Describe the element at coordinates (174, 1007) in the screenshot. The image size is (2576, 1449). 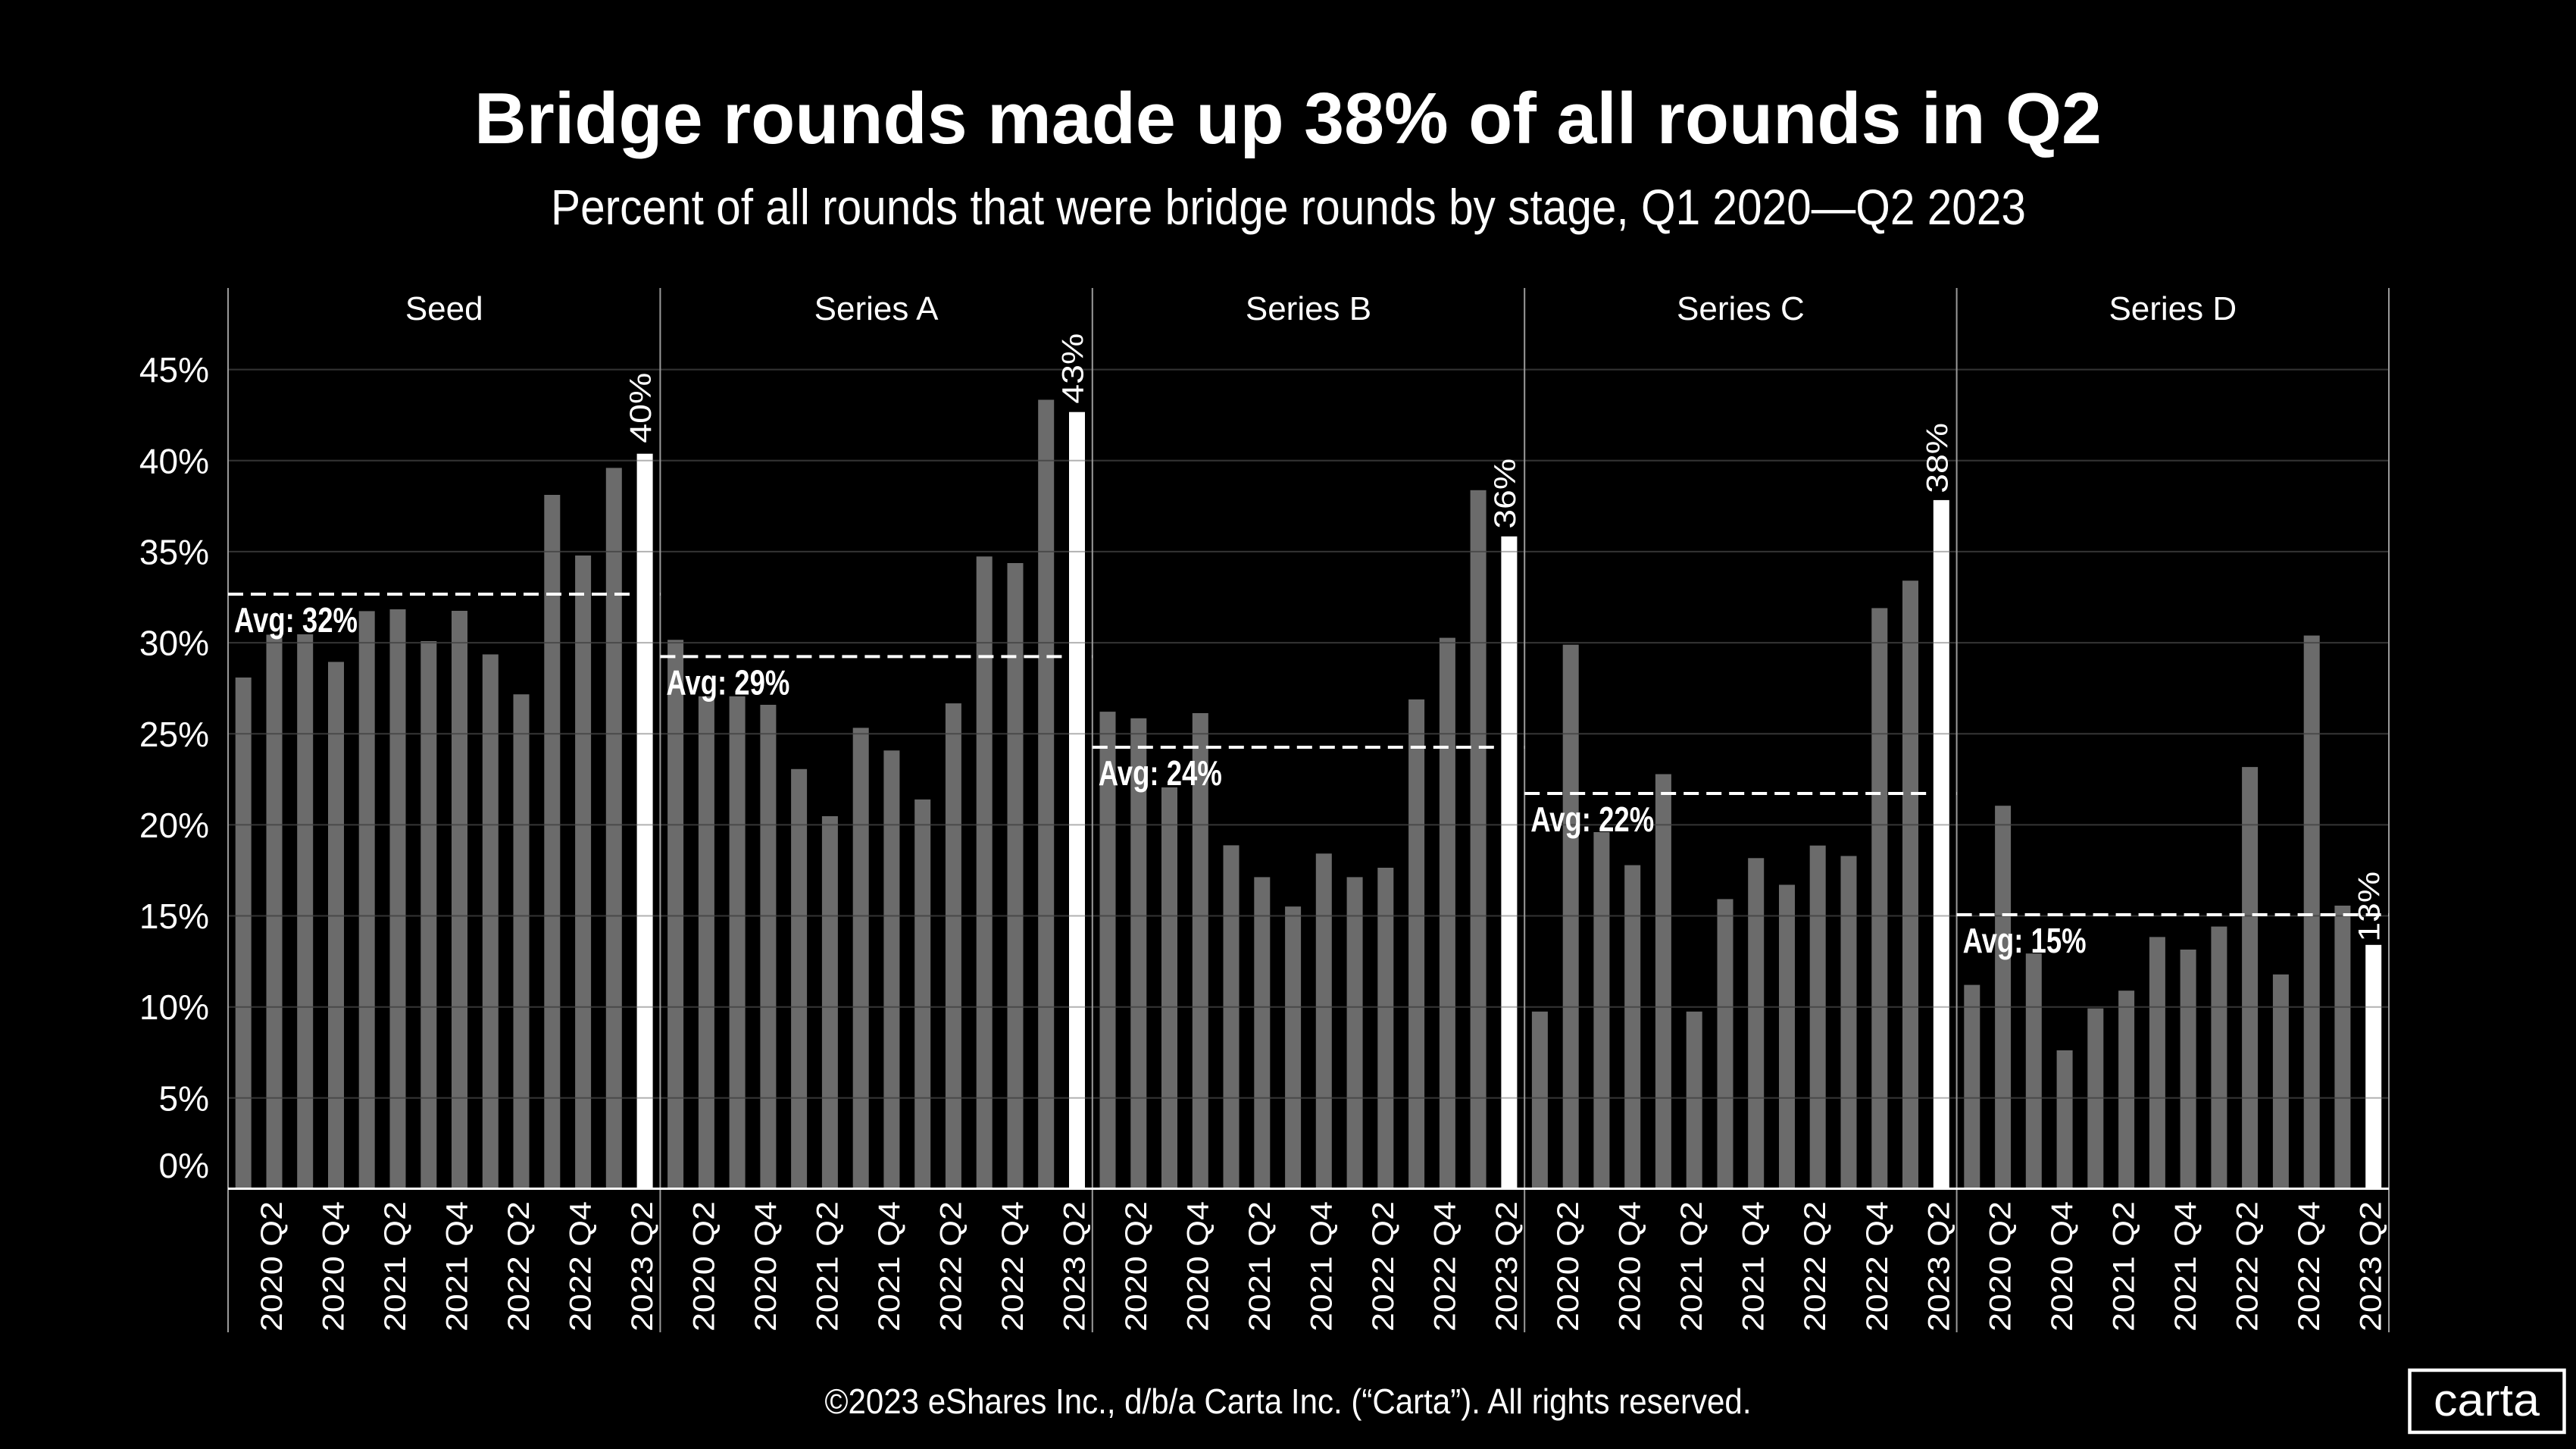
I see `svg-text: 10%` at that location.